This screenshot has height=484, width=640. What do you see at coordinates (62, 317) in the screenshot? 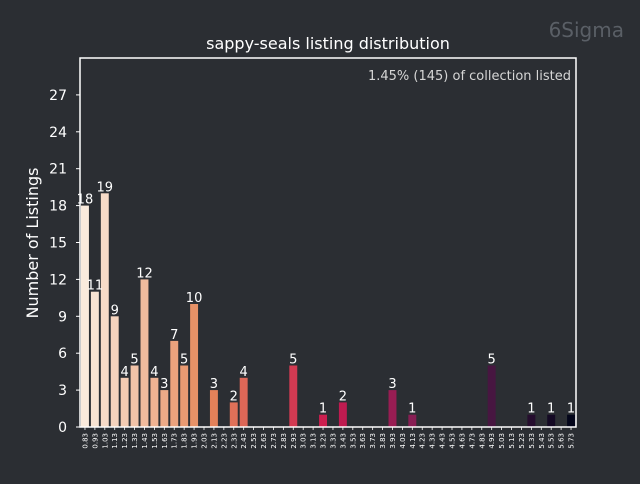
I see `y-tick-label-9: 9` at bounding box center [62, 317].